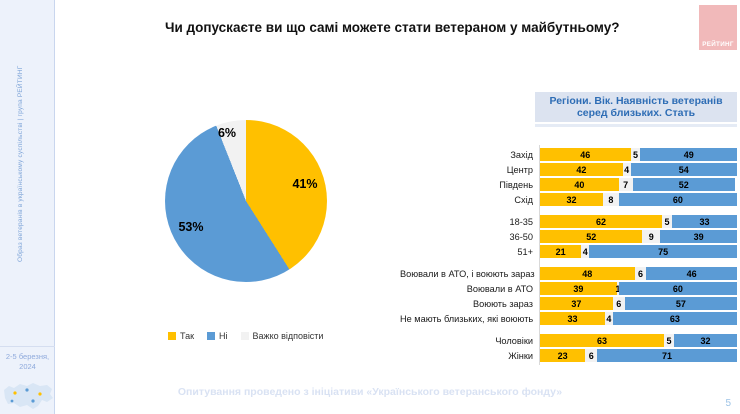  Describe the element at coordinates (227, 133) in the screenshot. I see `pie-label-hard: 6%` at that location.